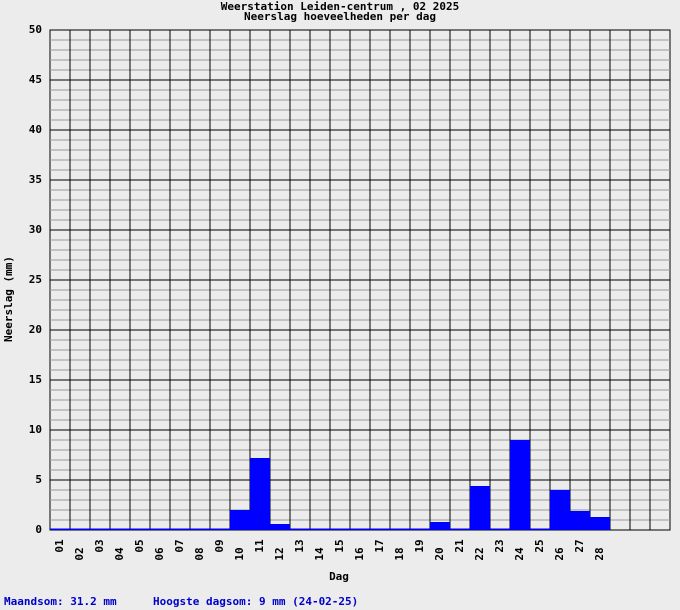  I want to click on y-tick-label: 15, so click(35, 379).